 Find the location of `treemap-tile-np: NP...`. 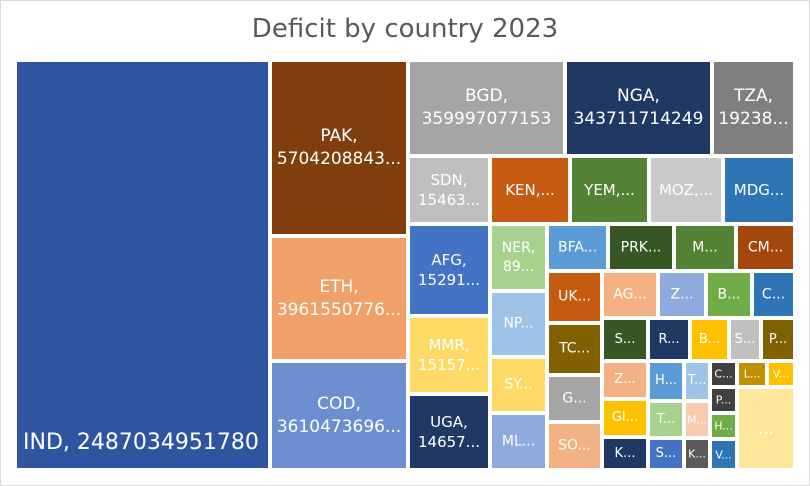

treemap-tile-np: NP... is located at coordinates (518, 324).